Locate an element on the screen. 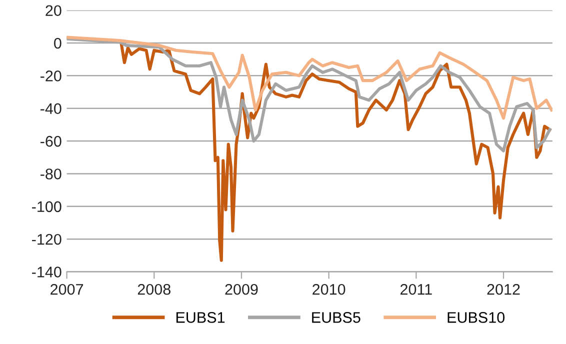 The height and width of the screenshot is (344, 566). x-tick-label: 2009 is located at coordinates (241, 289).